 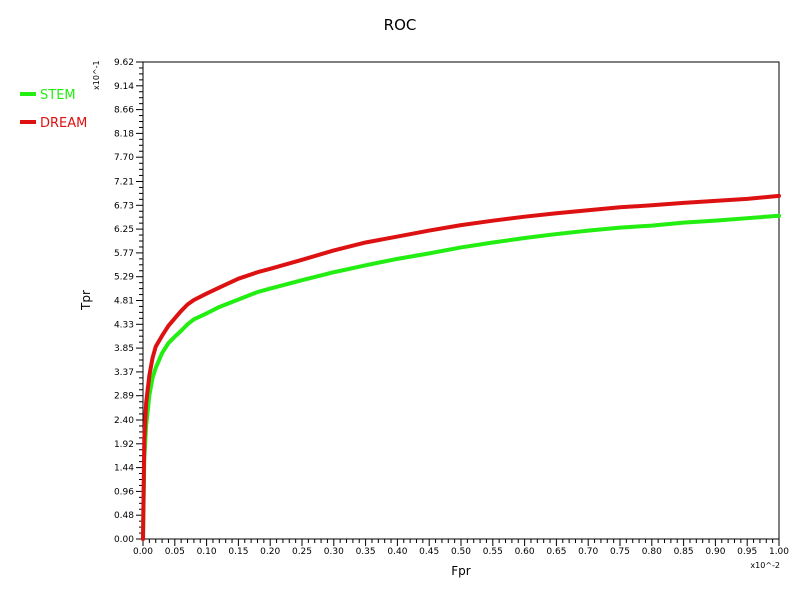 I want to click on y-tick-label: 8.66, so click(x=124, y=111).